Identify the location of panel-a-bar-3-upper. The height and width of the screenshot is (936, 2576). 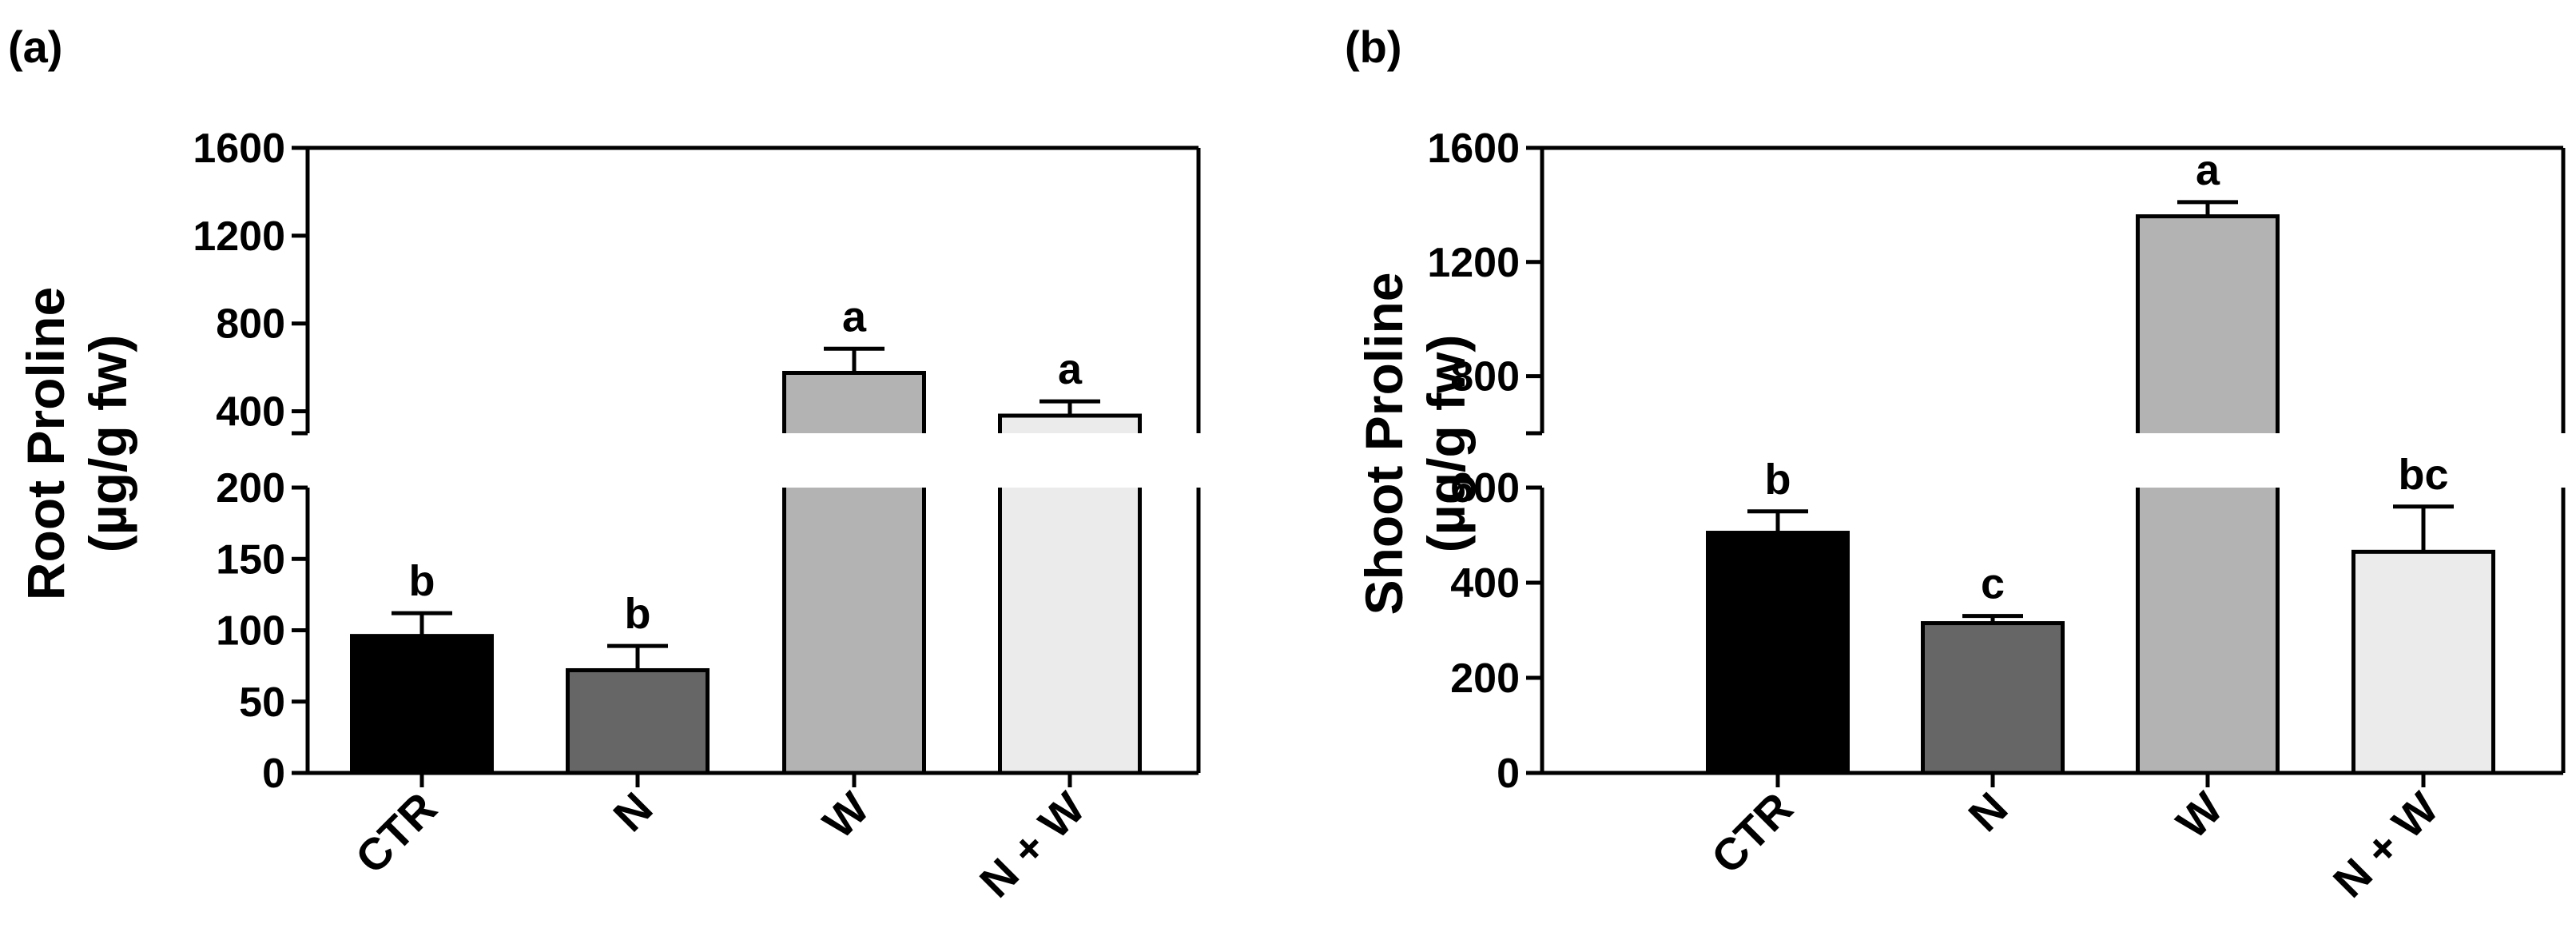
(1070, 423).